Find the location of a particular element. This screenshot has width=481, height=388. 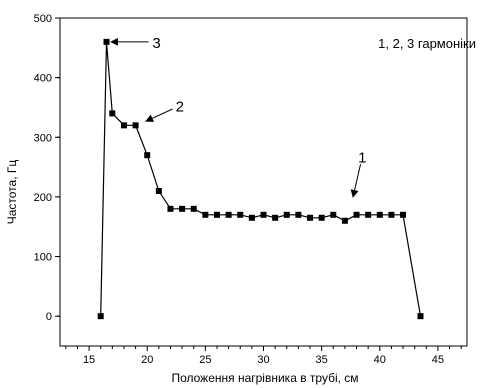

x-tick-label: 30 is located at coordinates (263, 360).